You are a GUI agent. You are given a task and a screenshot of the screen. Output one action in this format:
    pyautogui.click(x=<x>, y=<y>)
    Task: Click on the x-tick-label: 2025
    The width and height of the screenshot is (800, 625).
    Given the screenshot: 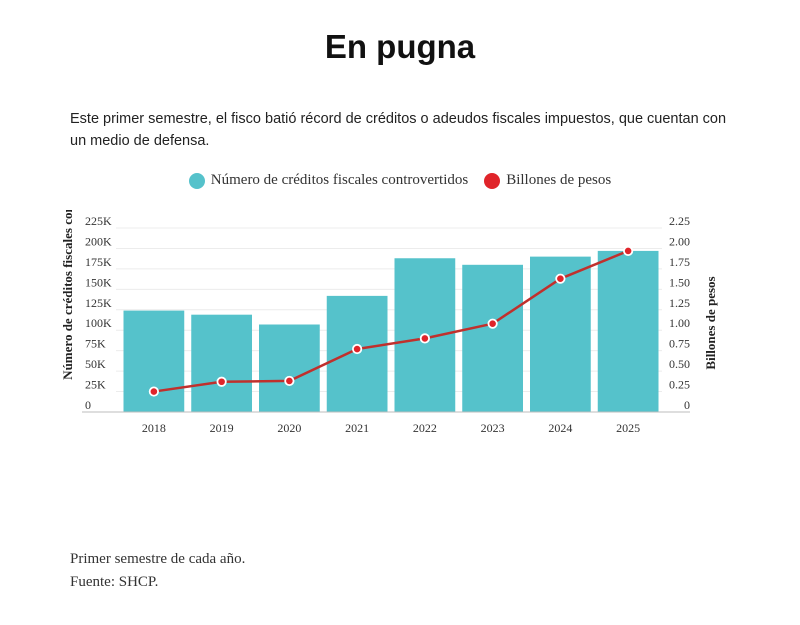 What is the action you would take?
    pyautogui.click(x=628, y=428)
    